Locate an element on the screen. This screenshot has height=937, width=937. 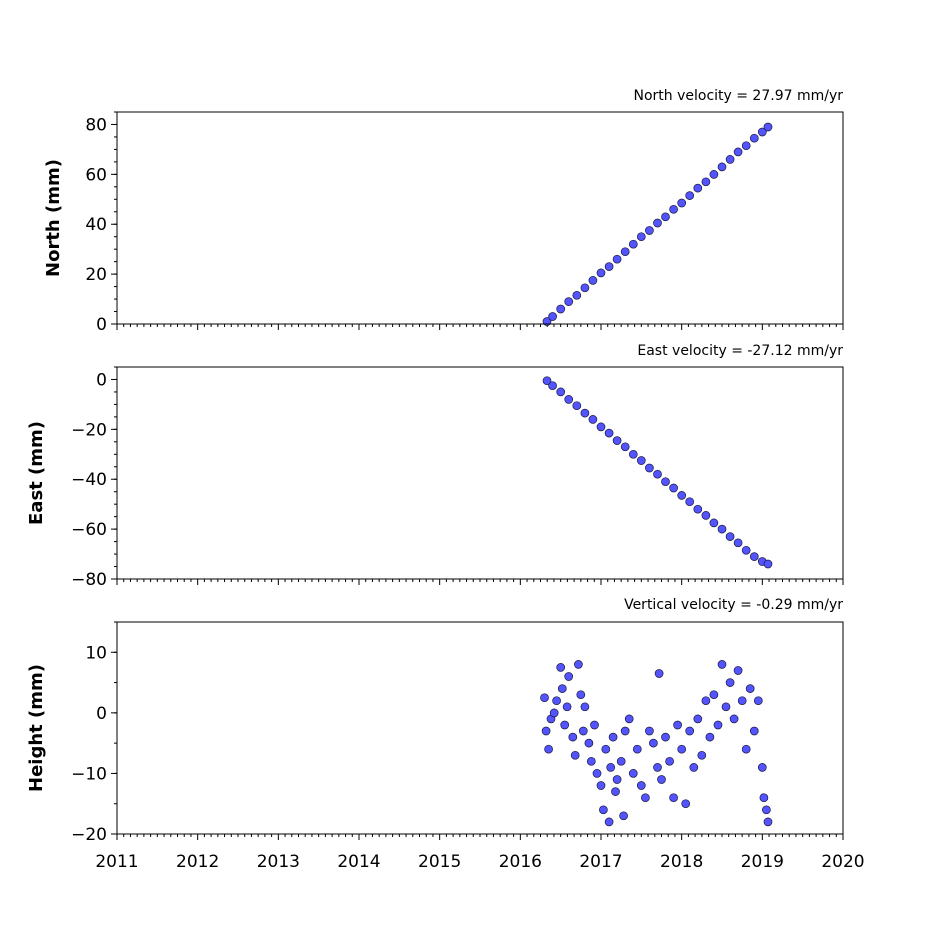
east-y-axis-label: East (mm) is located at coordinates (36, 473).